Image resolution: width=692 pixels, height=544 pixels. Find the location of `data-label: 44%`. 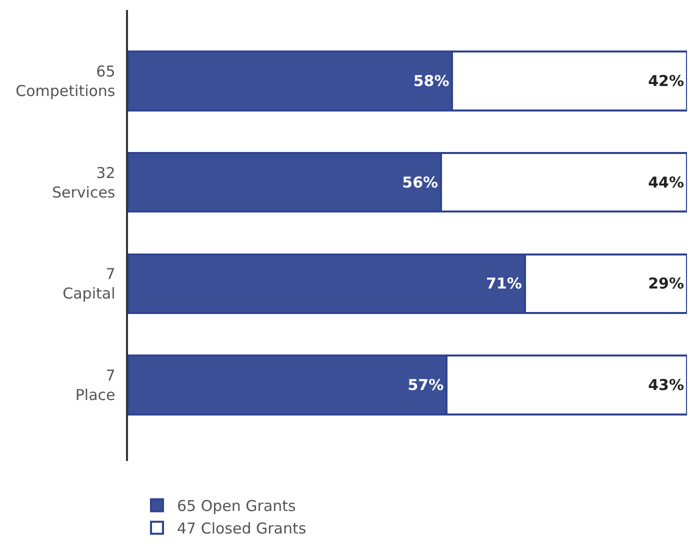

data-label: 44% is located at coordinates (666, 182).